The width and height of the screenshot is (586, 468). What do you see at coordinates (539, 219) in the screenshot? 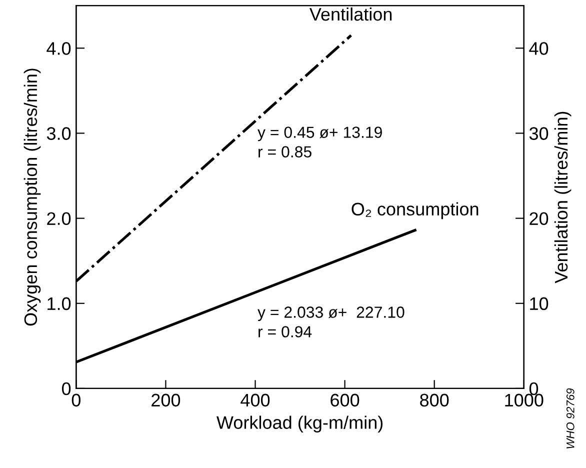
I see `y2-tick-label: 20` at bounding box center [539, 219].